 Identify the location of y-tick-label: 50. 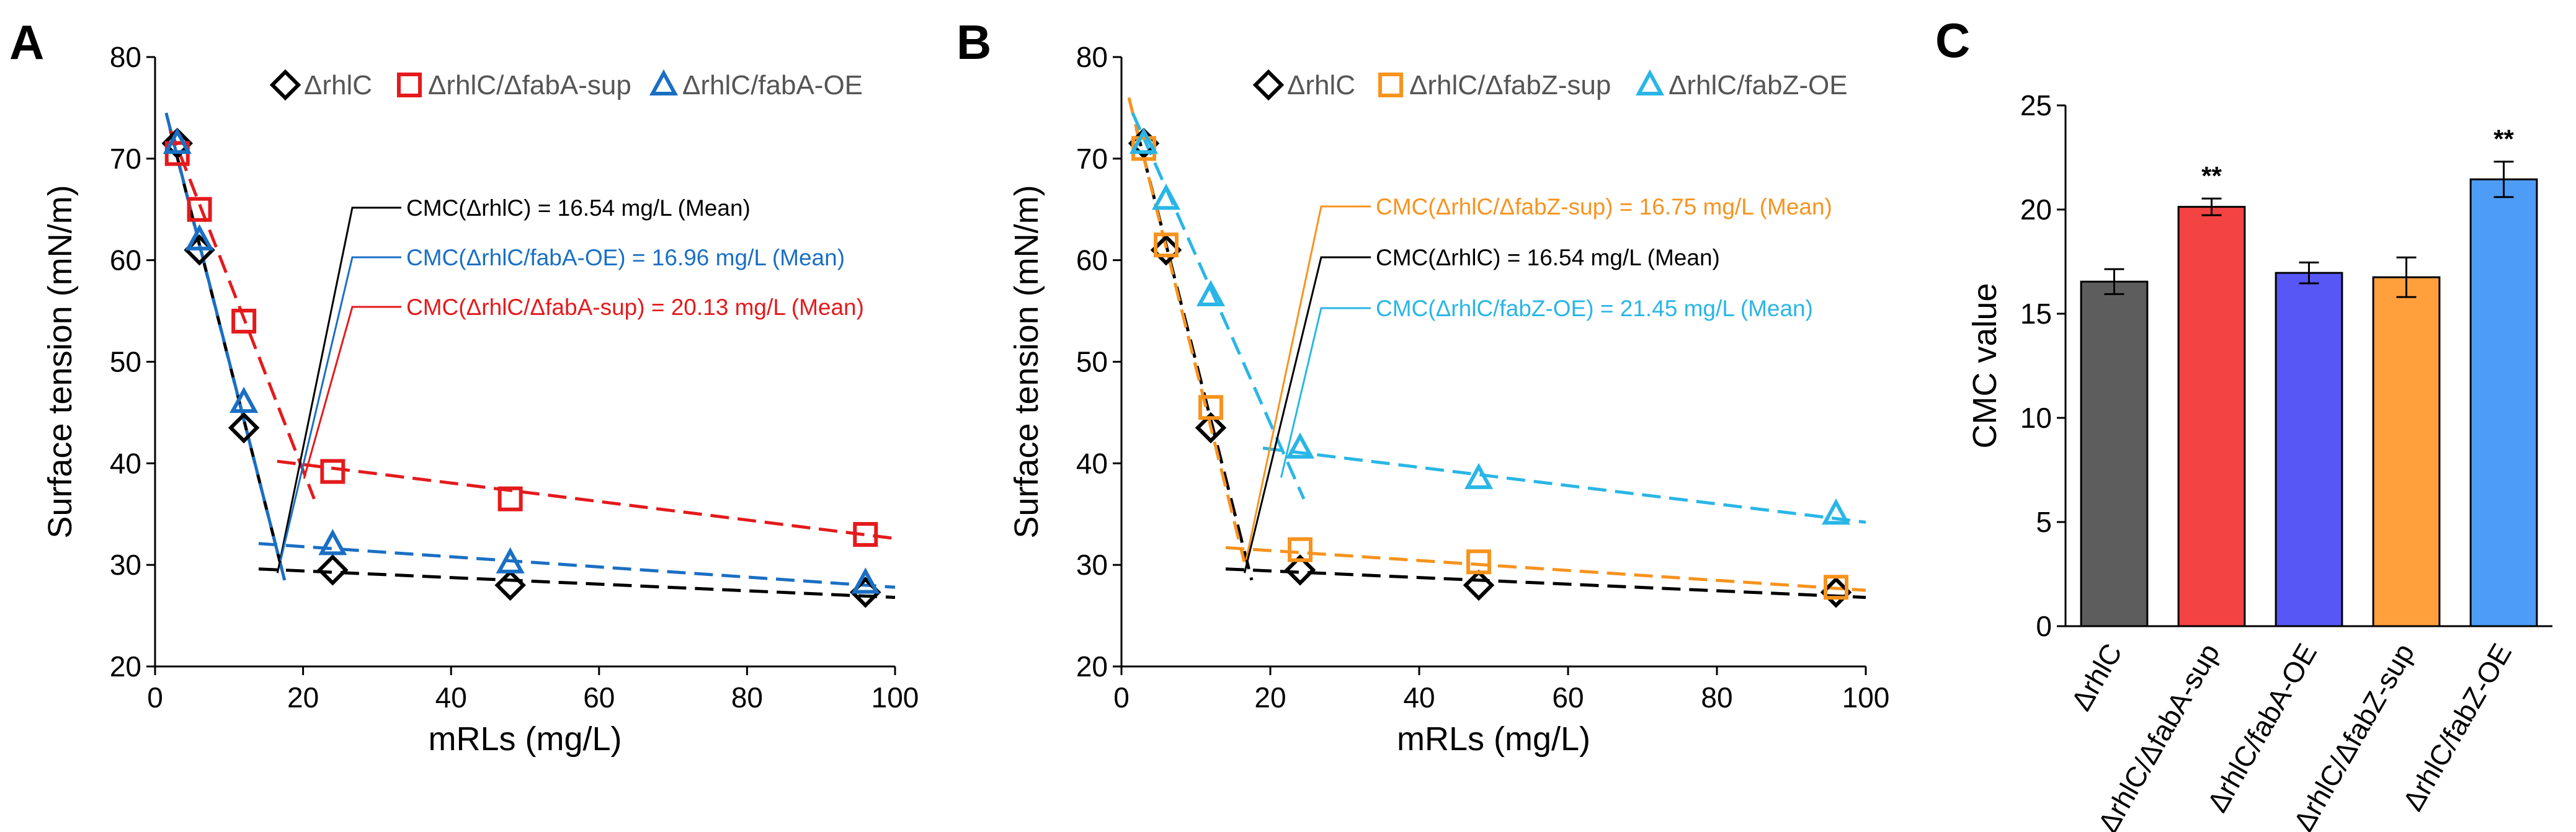
(1092, 362).